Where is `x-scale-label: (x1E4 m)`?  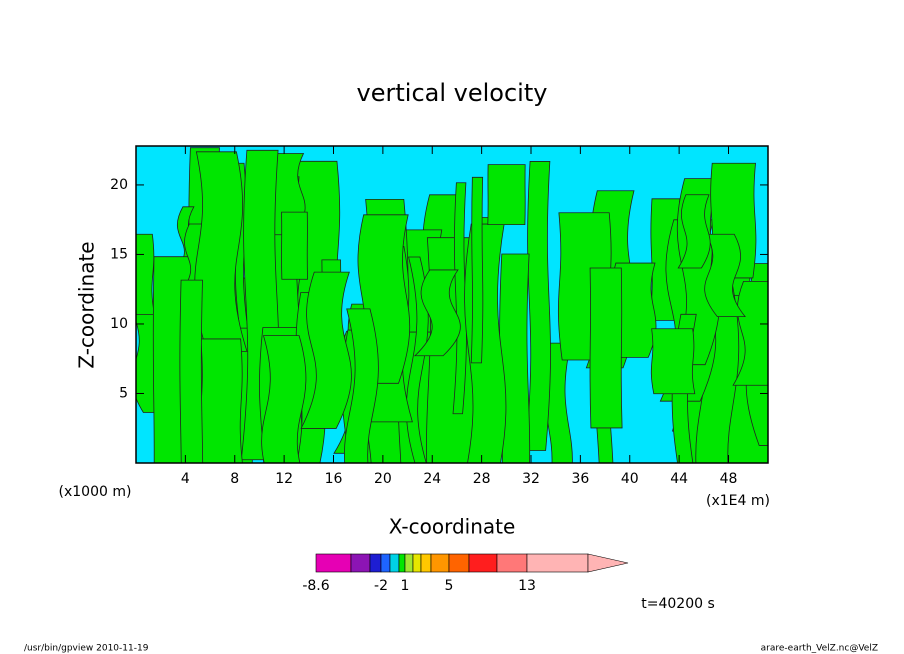
x-scale-label: (x1E4 m) is located at coordinates (738, 501).